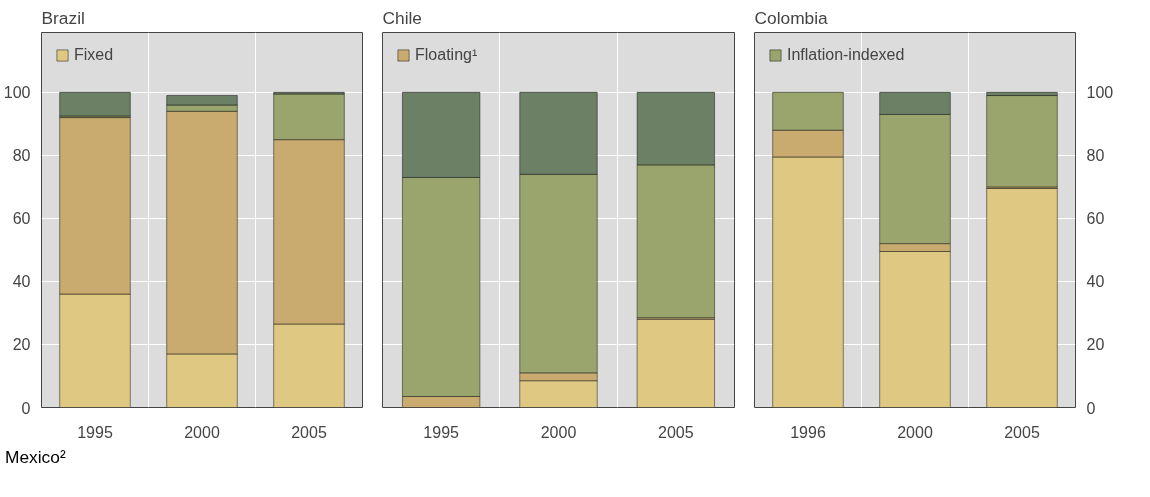 The width and height of the screenshot is (1150, 497). Describe the element at coordinates (808, 432) in the screenshot. I see `x-tick-label: 1996` at that location.